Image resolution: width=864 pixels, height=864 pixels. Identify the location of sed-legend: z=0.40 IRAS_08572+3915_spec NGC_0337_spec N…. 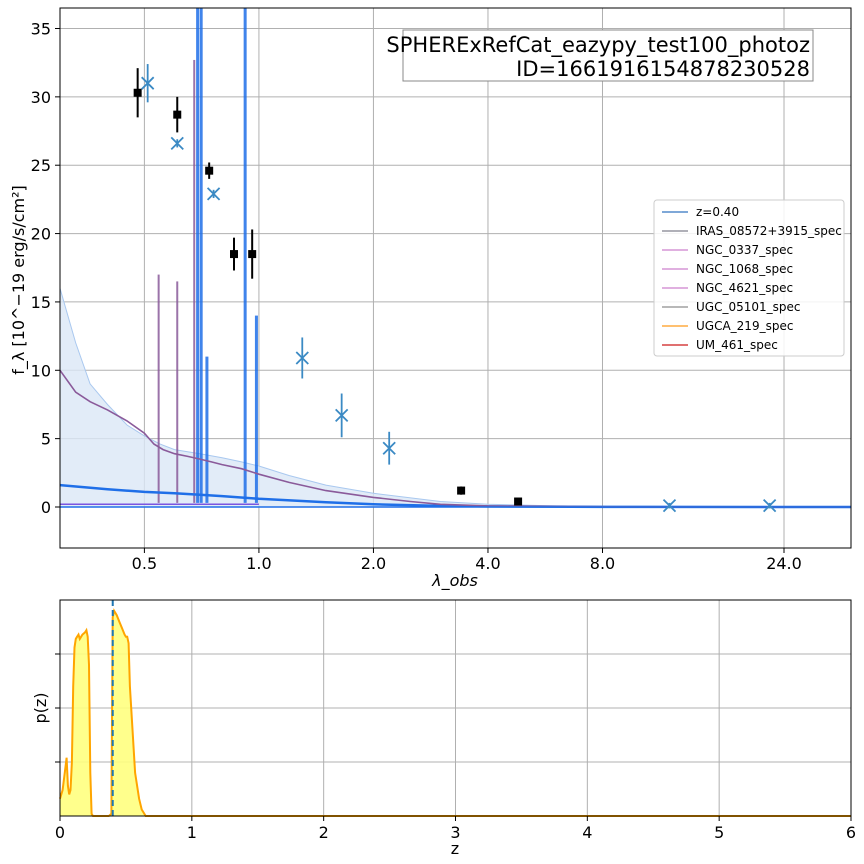
(749, 278).